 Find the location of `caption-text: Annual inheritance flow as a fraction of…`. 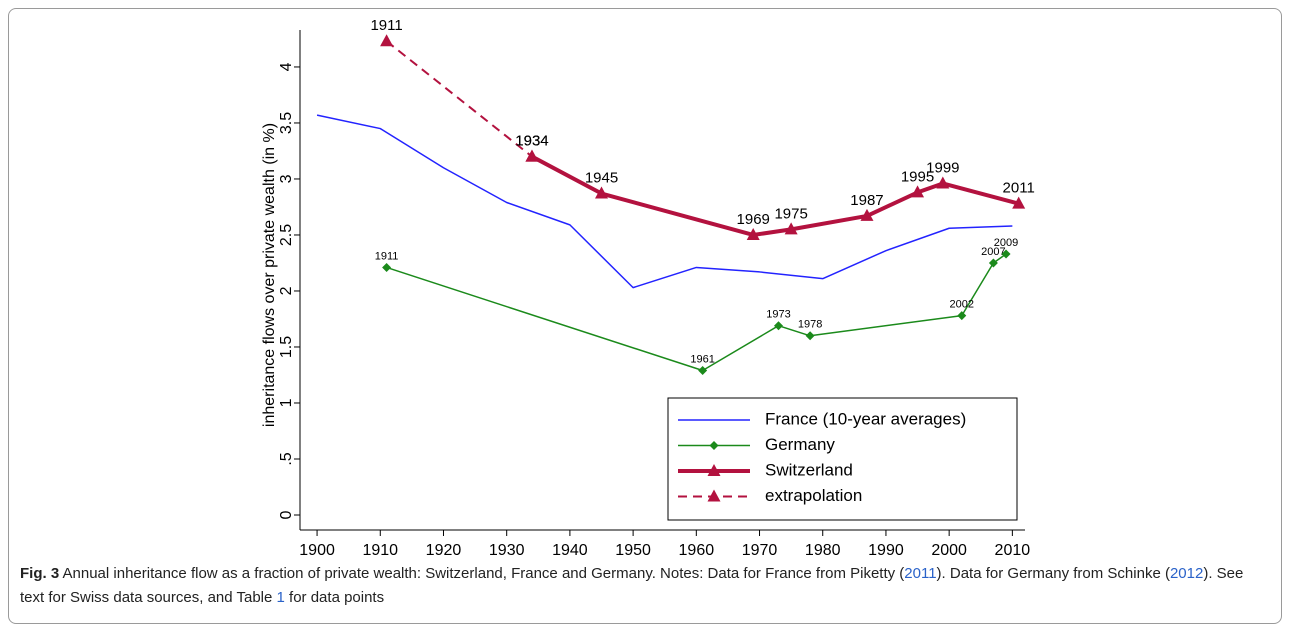

caption-text: Annual inheritance flow as a fraction of… is located at coordinates (483, 573).